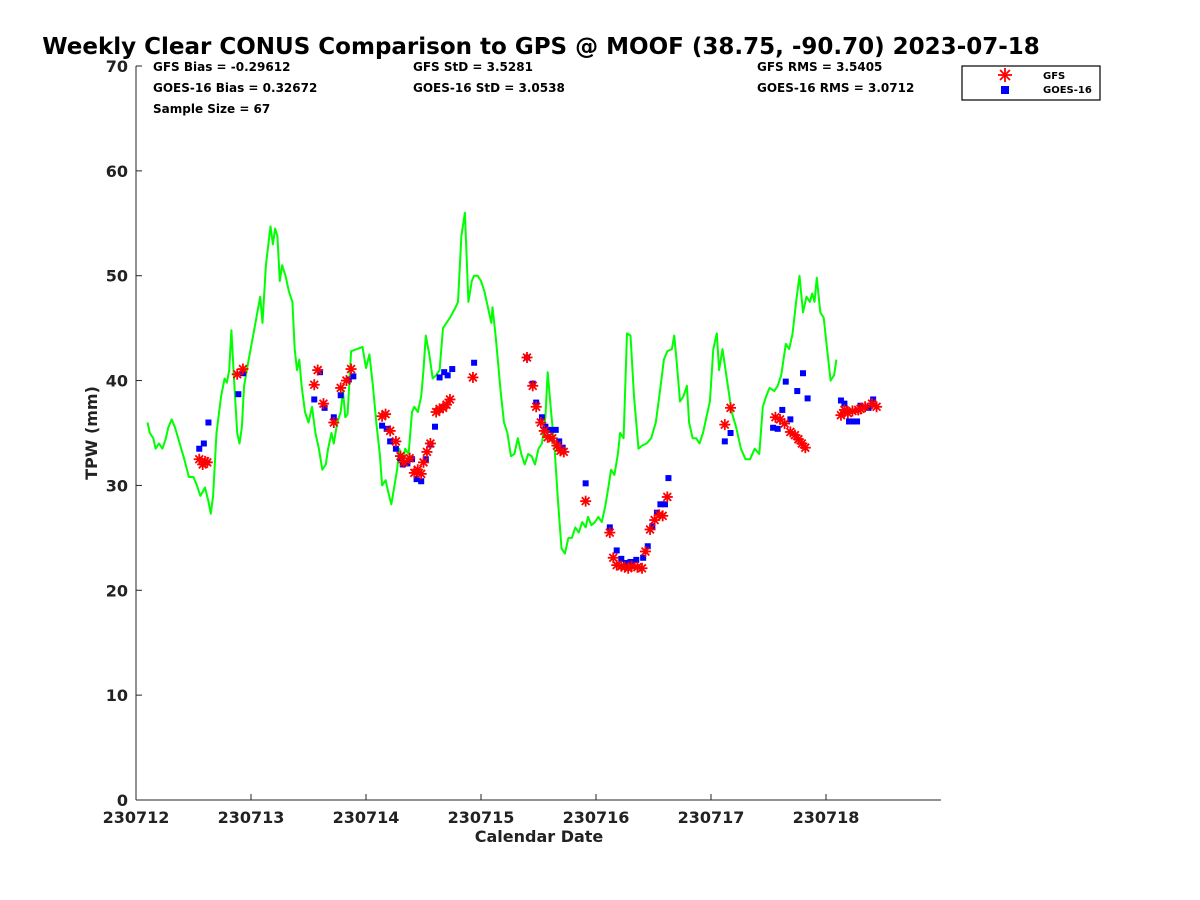 The width and height of the screenshot is (1200, 900). Describe the element at coordinates (117, 276) in the screenshot. I see `y-tick-label: 50` at that location.